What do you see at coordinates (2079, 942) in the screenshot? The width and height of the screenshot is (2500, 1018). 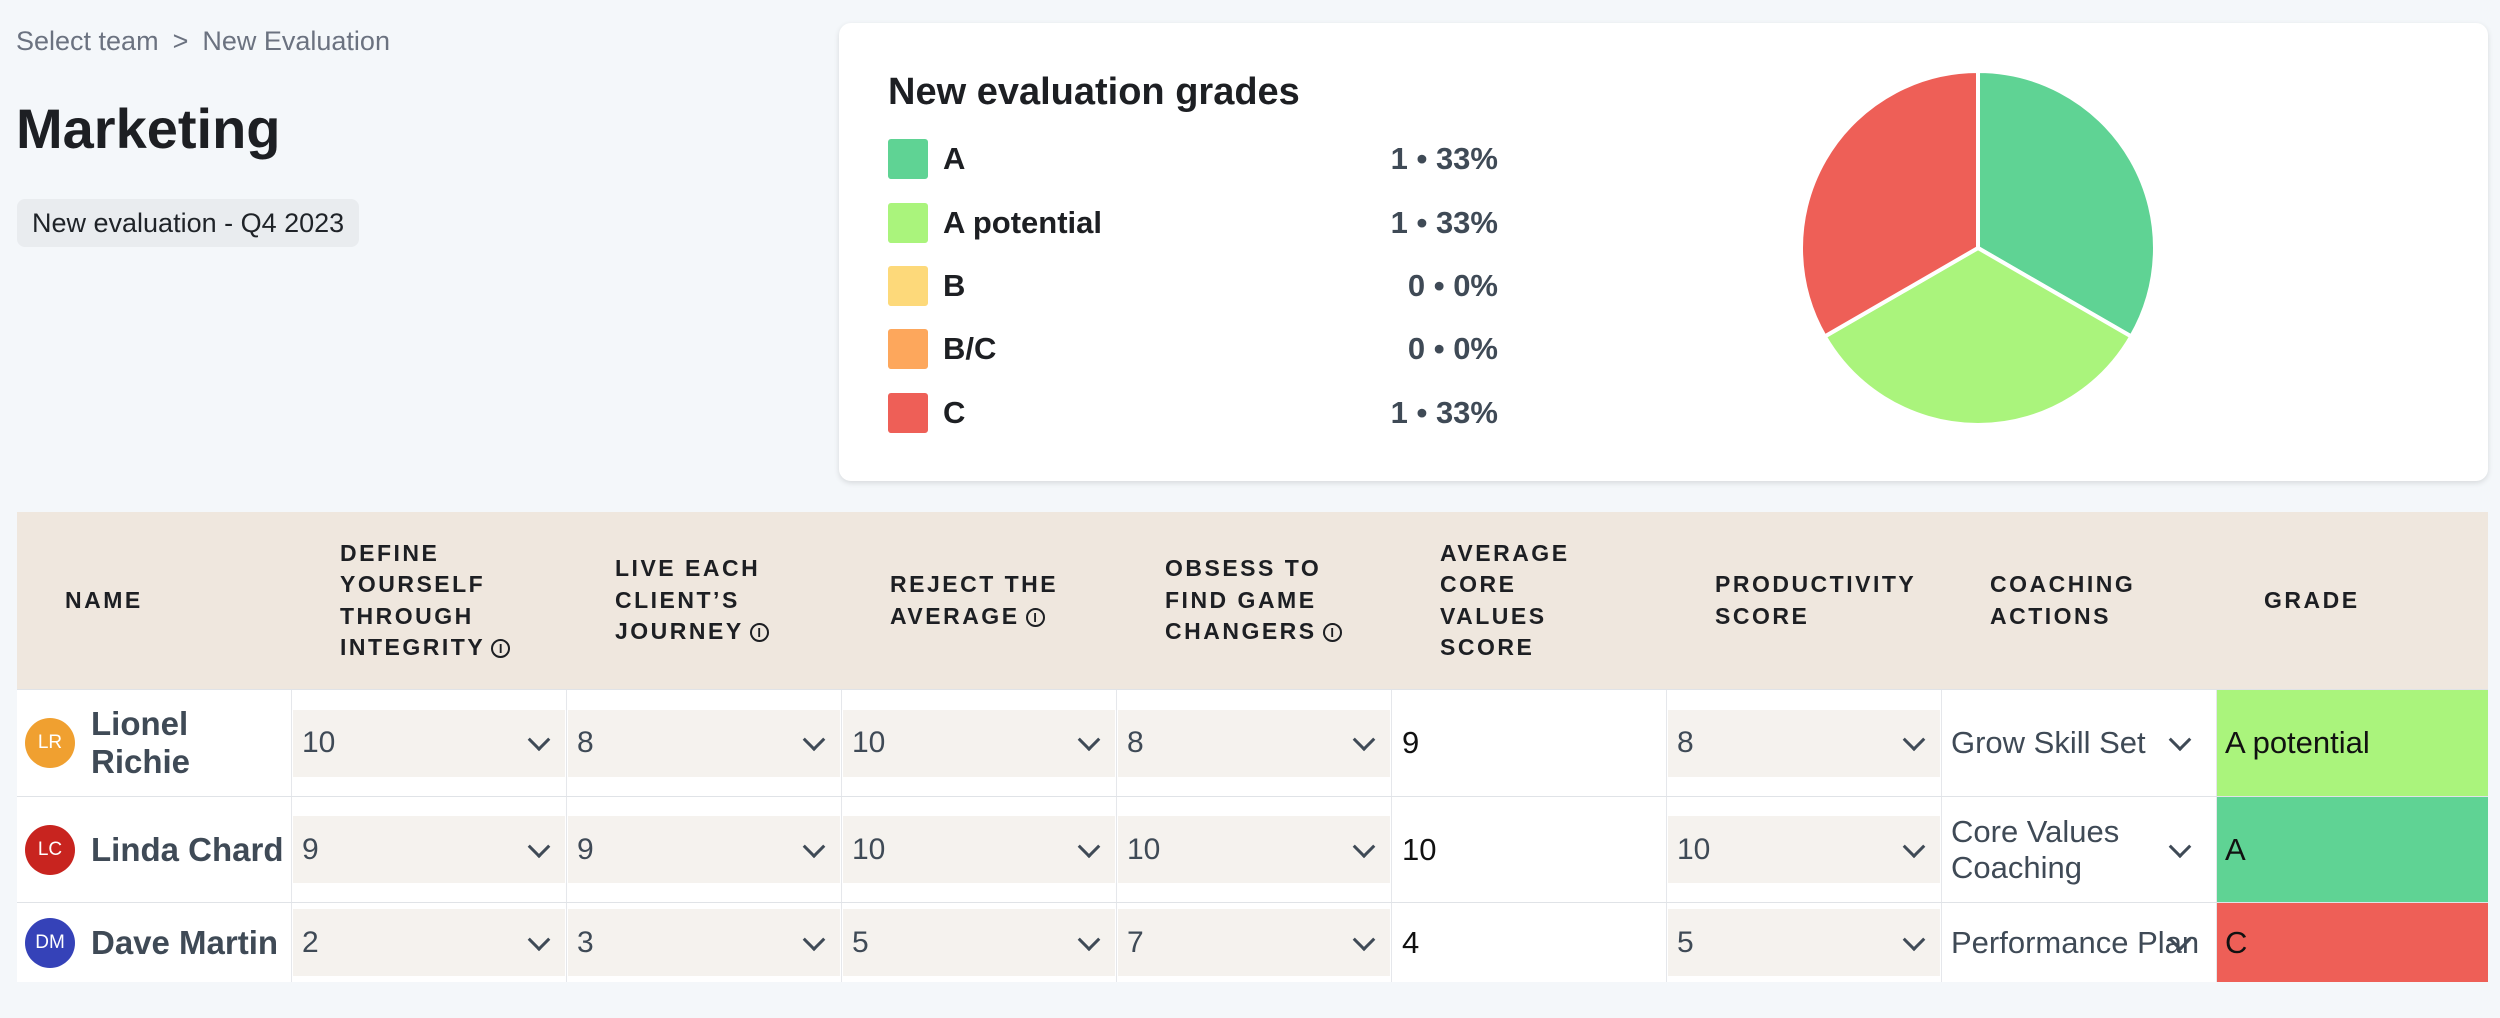 I see `coaching-select: Performance Plan` at bounding box center [2079, 942].